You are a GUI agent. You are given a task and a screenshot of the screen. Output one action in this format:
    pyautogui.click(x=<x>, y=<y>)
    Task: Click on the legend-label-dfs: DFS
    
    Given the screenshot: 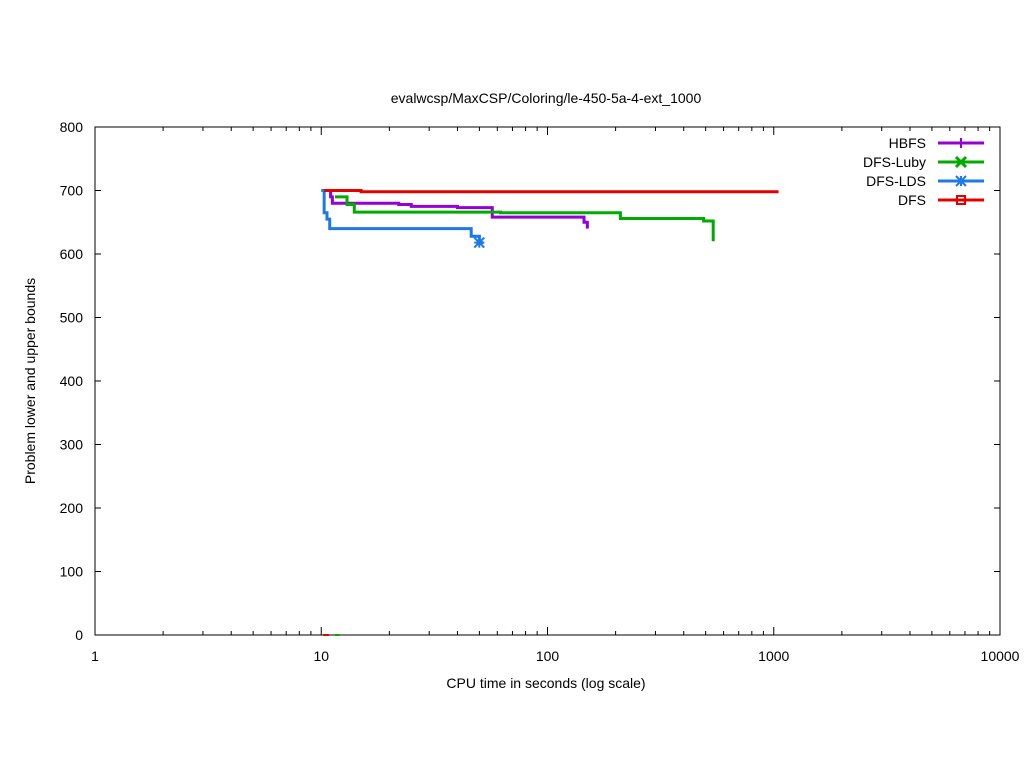 What is the action you would take?
    pyautogui.click(x=912, y=200)
    